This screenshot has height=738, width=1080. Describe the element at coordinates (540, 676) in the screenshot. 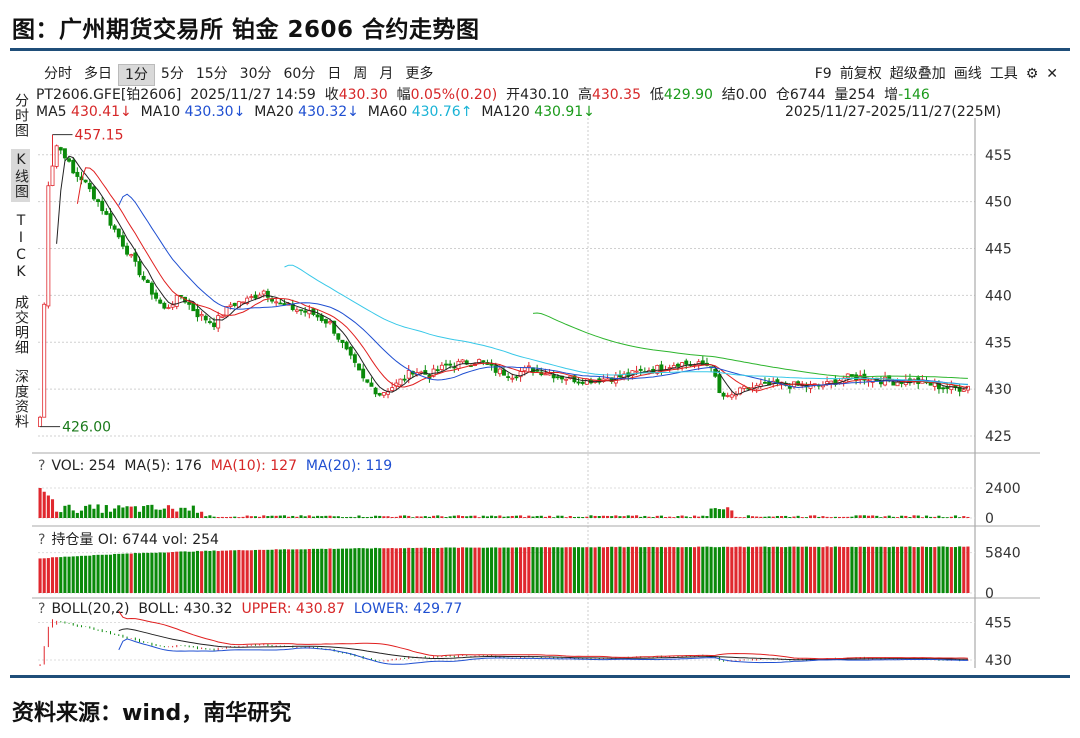

I see `bottom-rule` at that location.